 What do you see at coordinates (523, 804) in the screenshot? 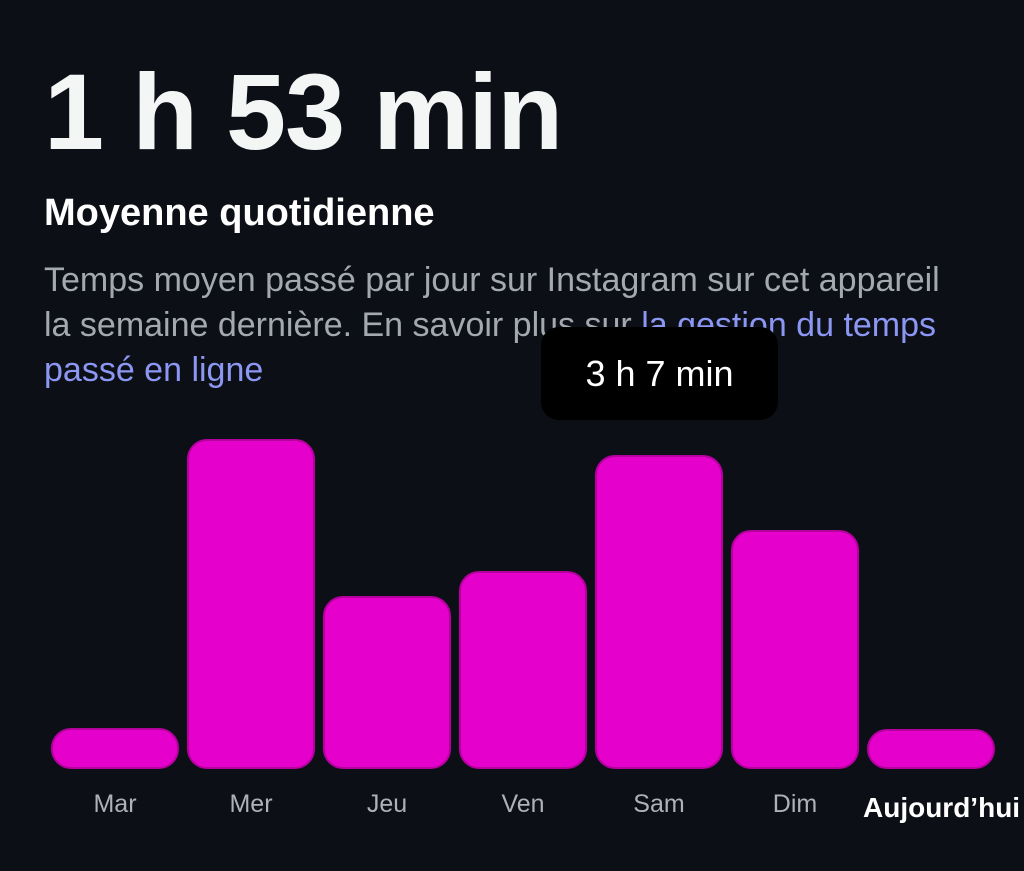
I see `day-label-3: Ven` at bounding box center [523, 804].